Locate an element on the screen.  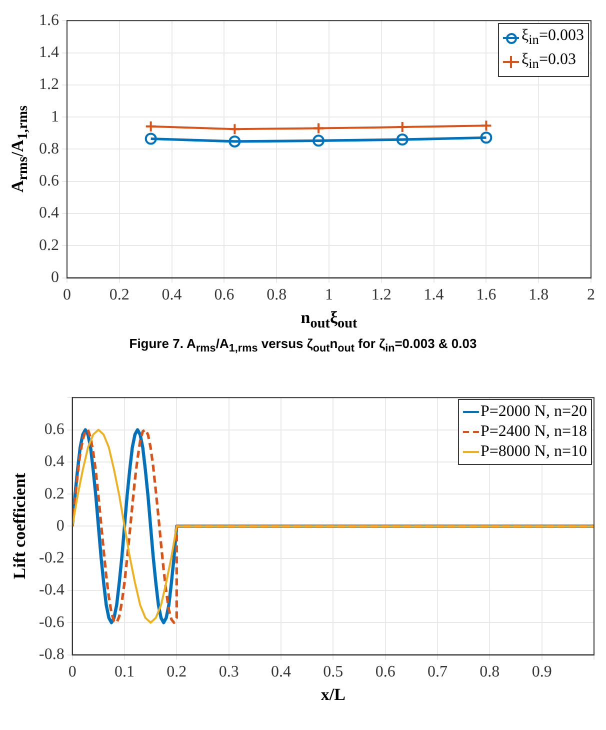
text: Figure 7. A$_{rms}$/A$_{1,rms}$ versus ζ$_{out}$n$_{out}$ for ζ$_{in}$=0.003 & 0.03 is located at coordinates (303, 345).